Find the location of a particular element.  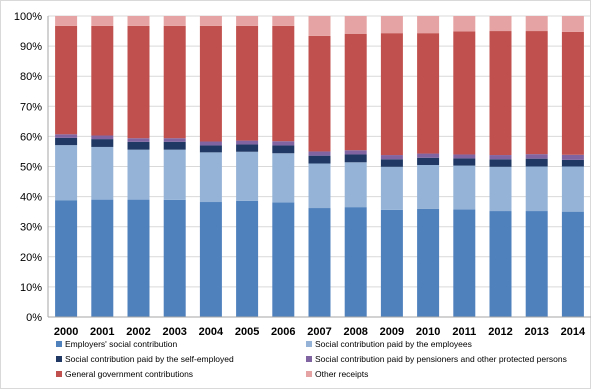

y-tick-label: 80% is located at coordinates (31, 77).